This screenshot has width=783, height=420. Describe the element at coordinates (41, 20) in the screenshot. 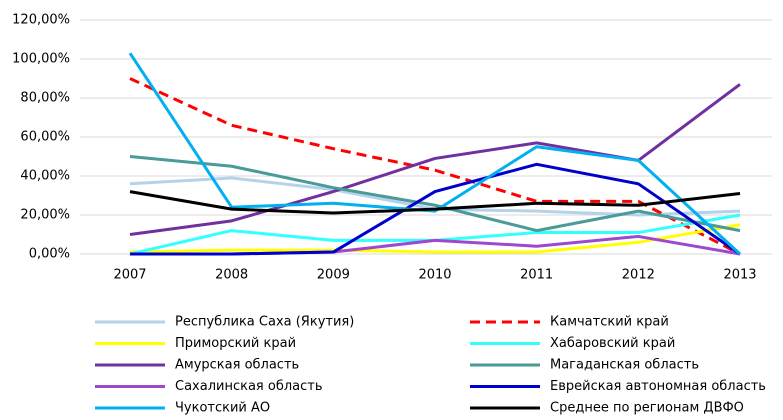

I see `y-tick-label: 120,00%` at that location.